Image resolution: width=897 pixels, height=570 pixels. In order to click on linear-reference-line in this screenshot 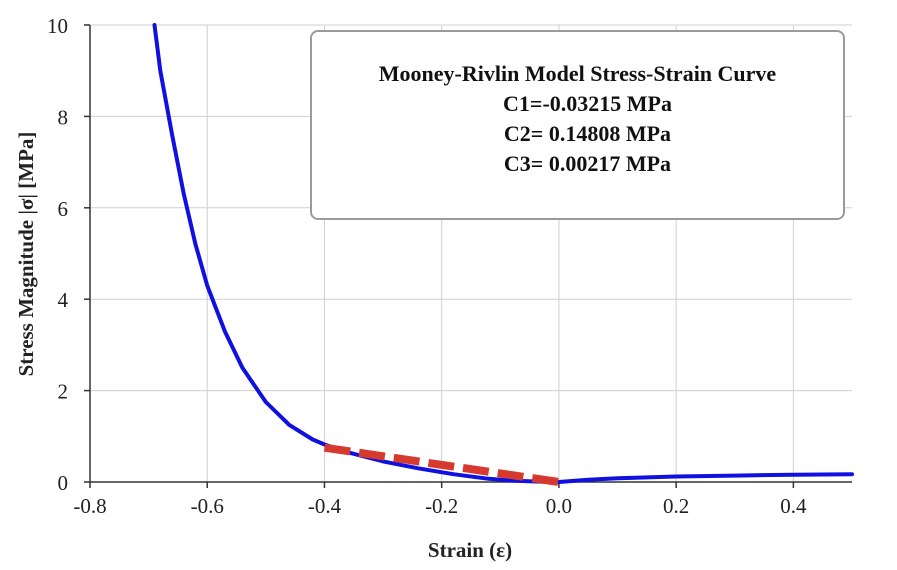, I will do `click(441, 464)`.